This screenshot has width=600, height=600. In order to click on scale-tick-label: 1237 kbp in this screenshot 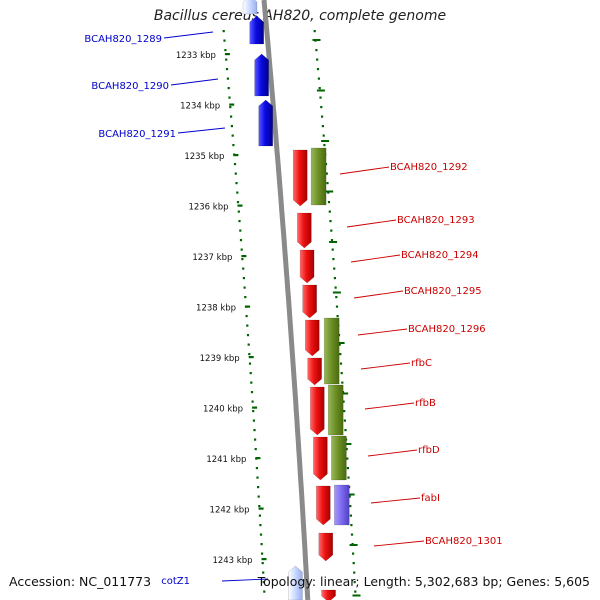, I will do `click(212, 258)`.